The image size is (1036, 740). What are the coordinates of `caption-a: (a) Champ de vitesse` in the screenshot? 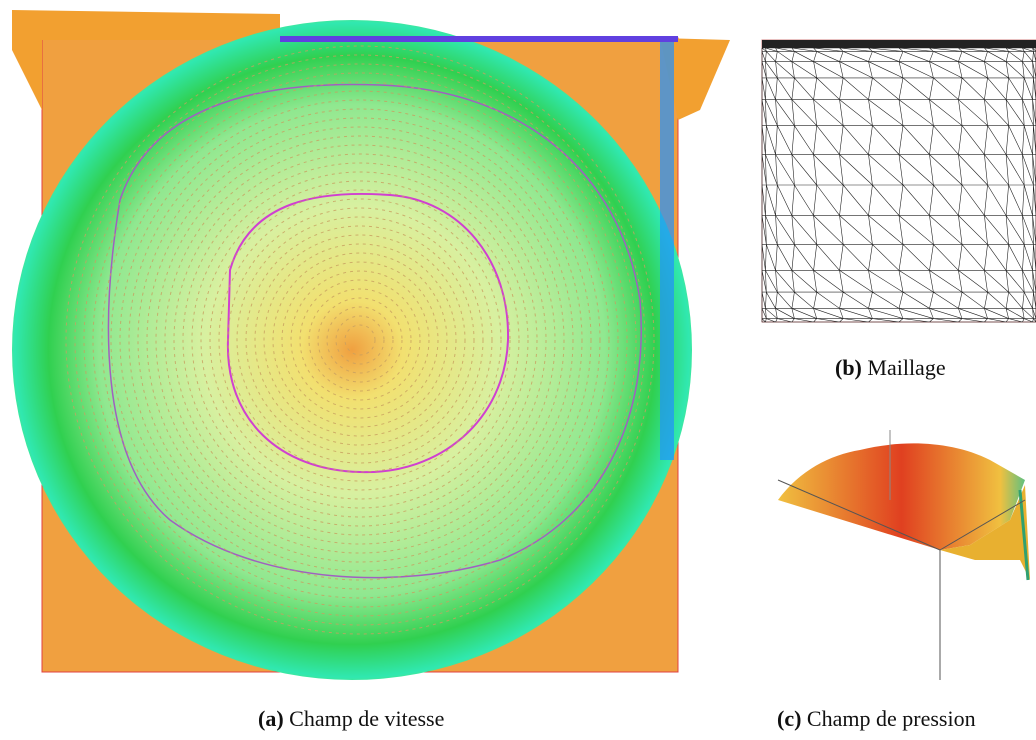 It's located at (351, 719).